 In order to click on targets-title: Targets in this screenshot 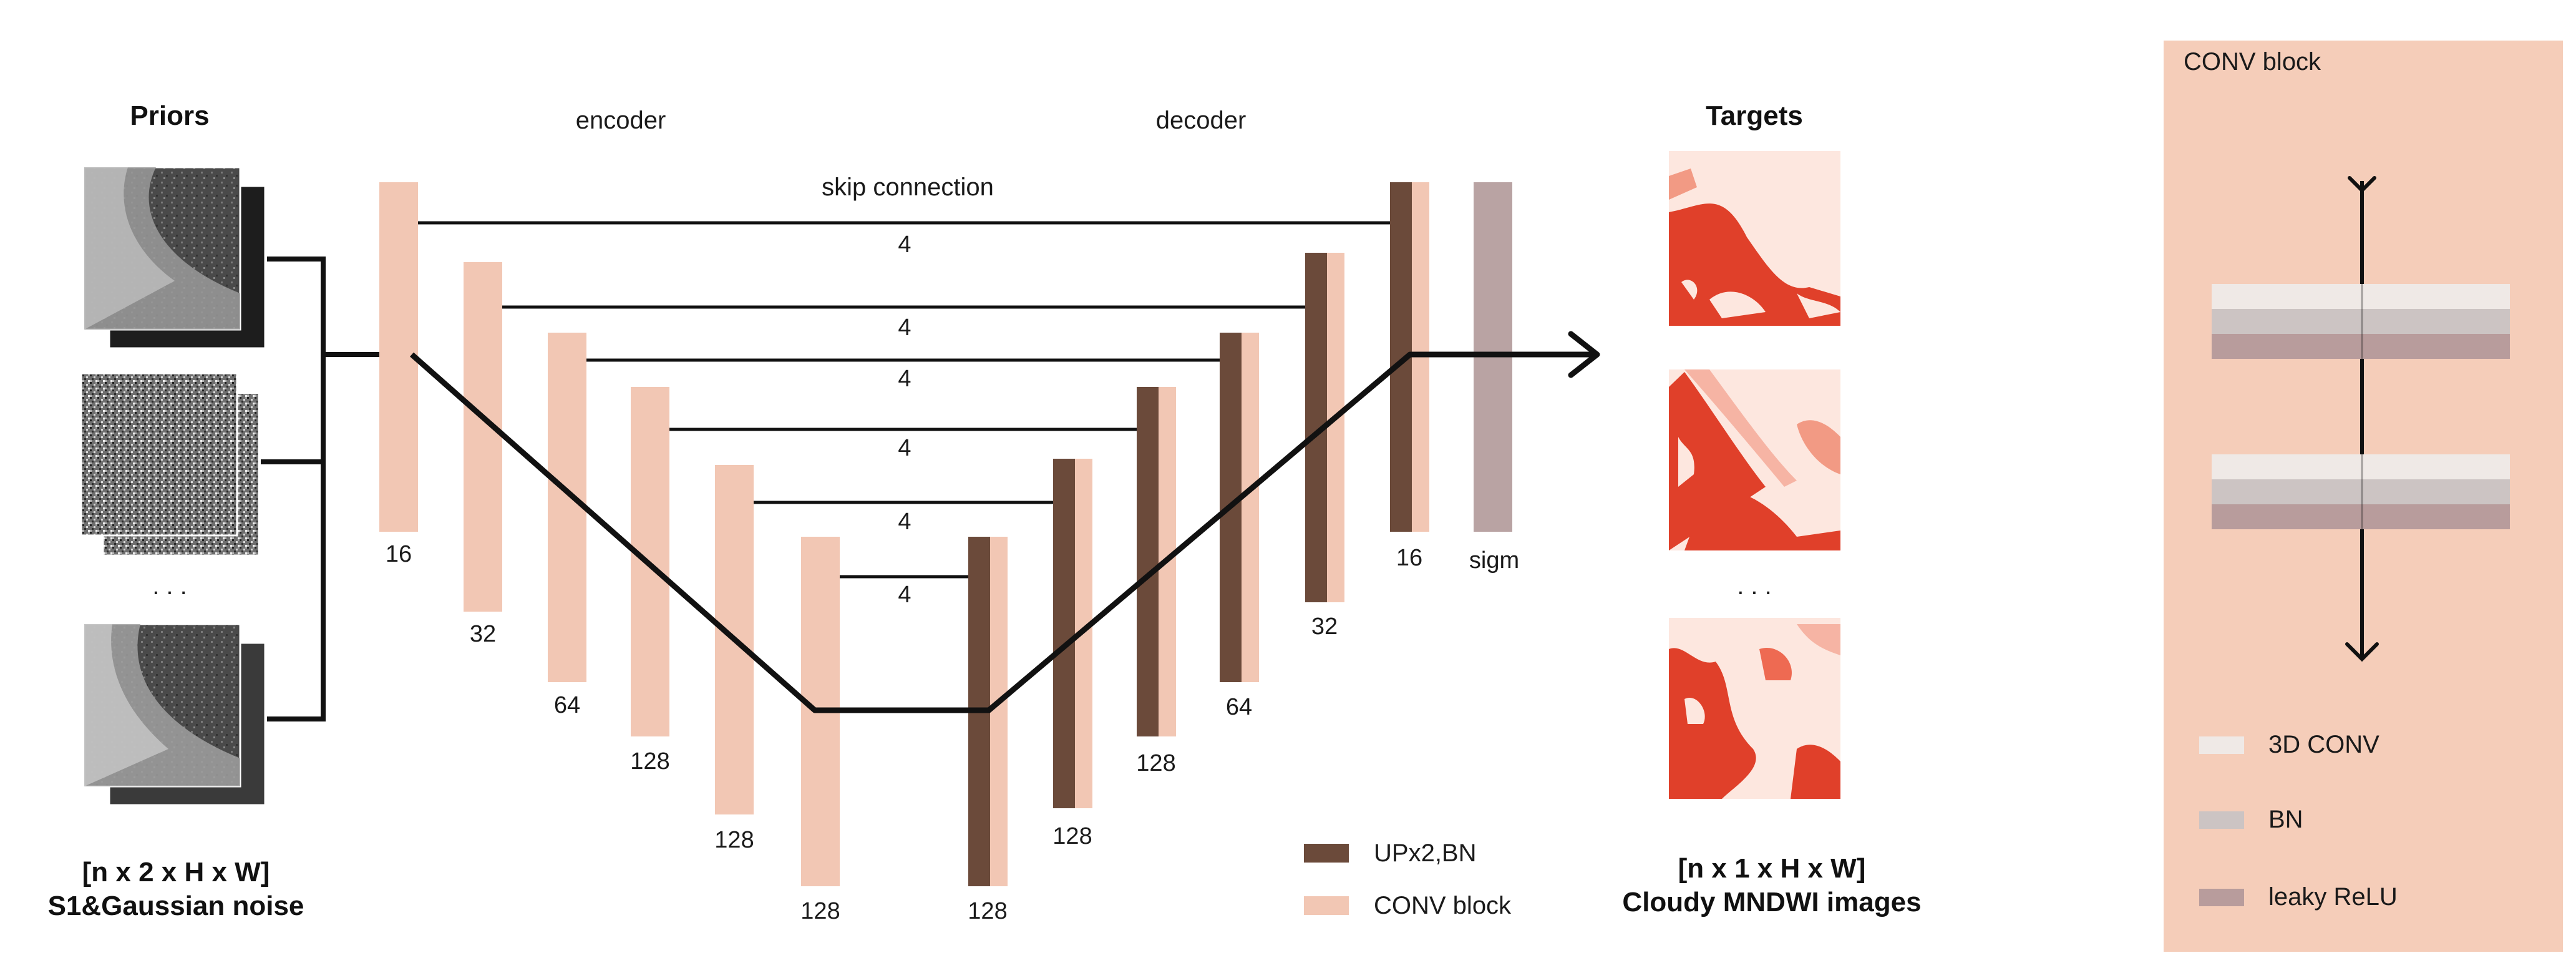, I will do `click(1755, 115)`.